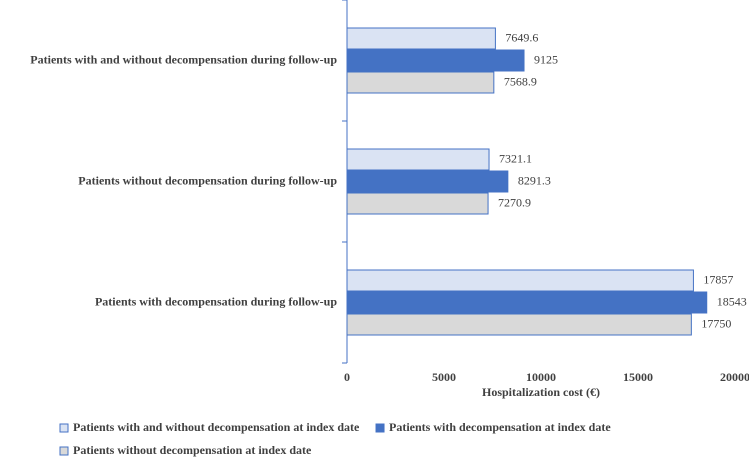 The image size is (749, 458). Describe the element at coordinates (347, 377) in the screenshot. I see `x-tick-label: 0` at that location.